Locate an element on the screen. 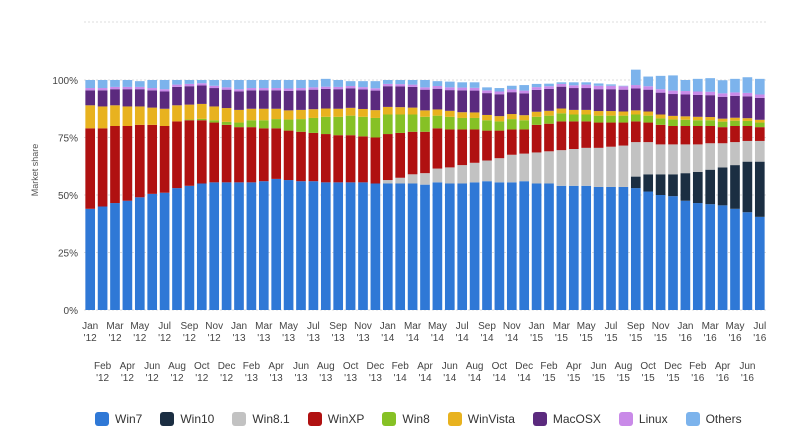 The image size is (785, 443). x-tick-month: Dec is located at coordinates (524, 366).